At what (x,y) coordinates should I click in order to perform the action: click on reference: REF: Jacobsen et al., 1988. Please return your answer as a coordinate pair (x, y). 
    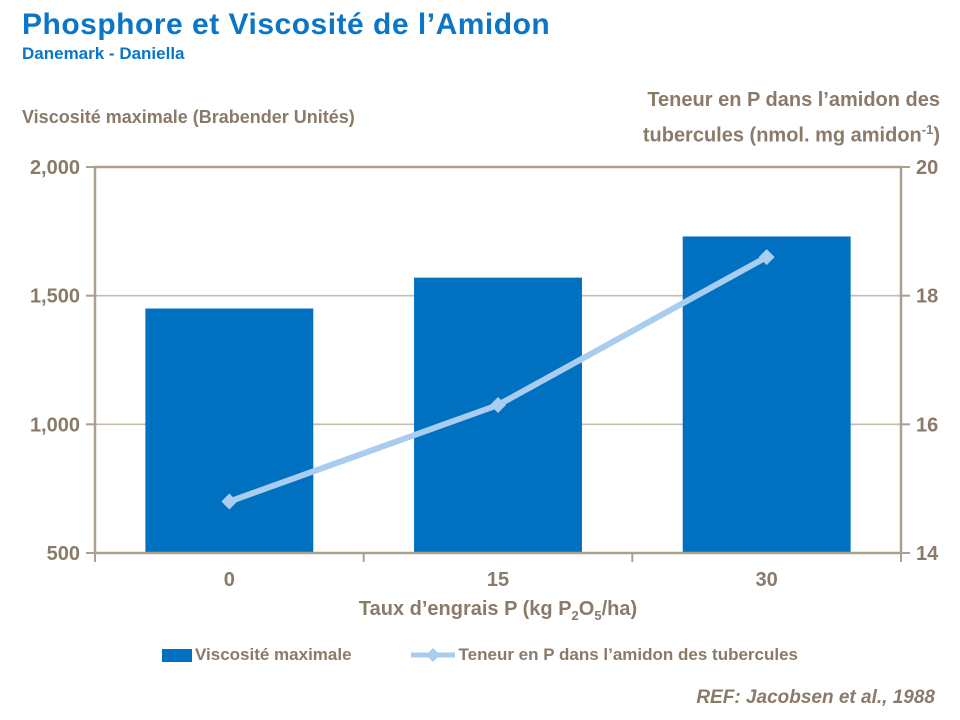
    Looking at the image, I should click on (815, 697).